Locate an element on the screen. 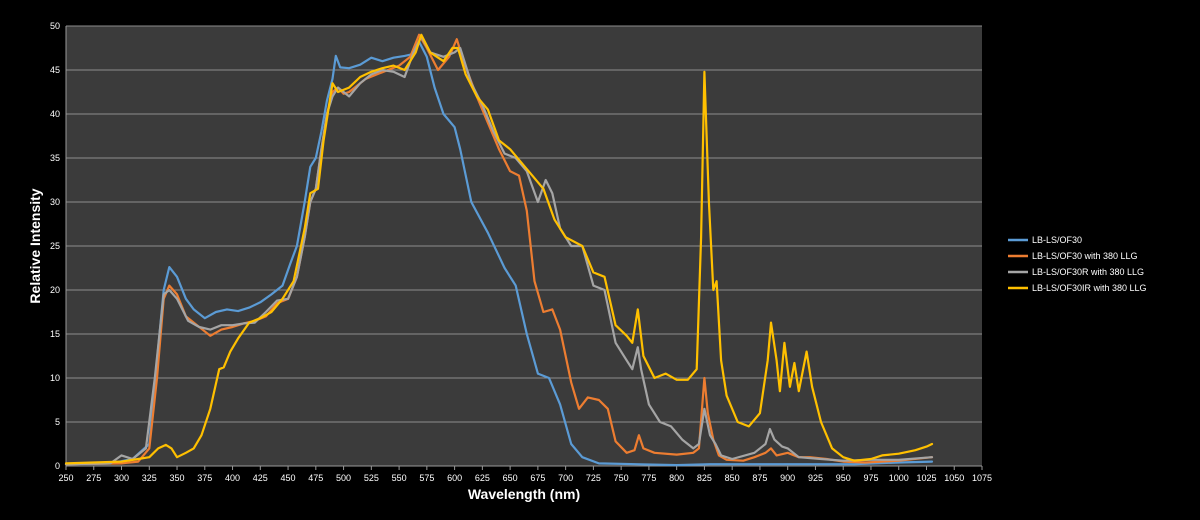 The image size is (1200, 520). x-tick-label: 600 is located at coordinates (454, 478).